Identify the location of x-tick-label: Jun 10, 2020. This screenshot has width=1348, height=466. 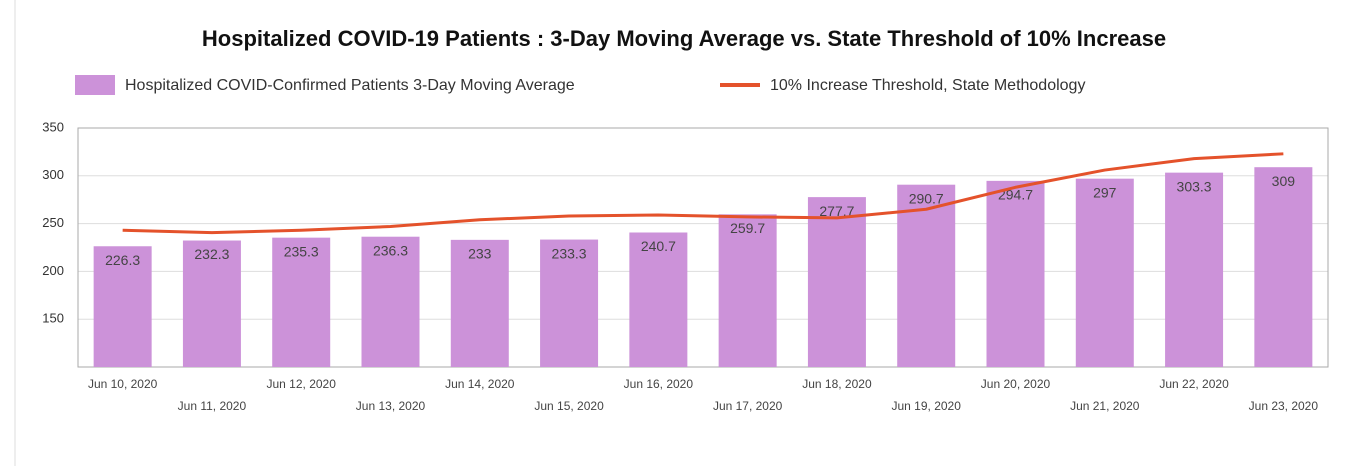
(123, 384).